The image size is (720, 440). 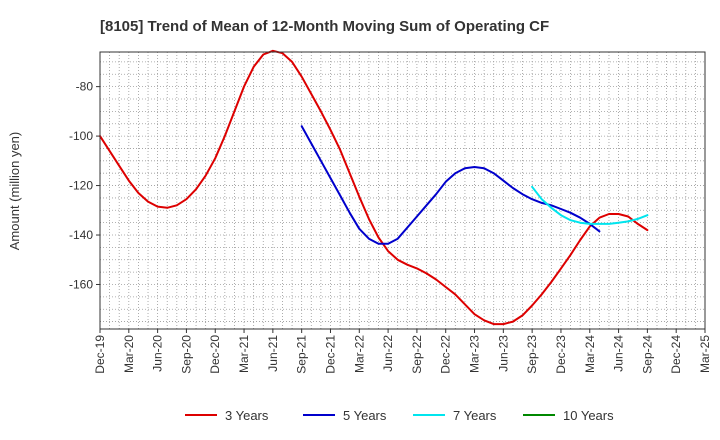 I want to click on x-tick-label: Dec-19, so click(x=100, y=354).